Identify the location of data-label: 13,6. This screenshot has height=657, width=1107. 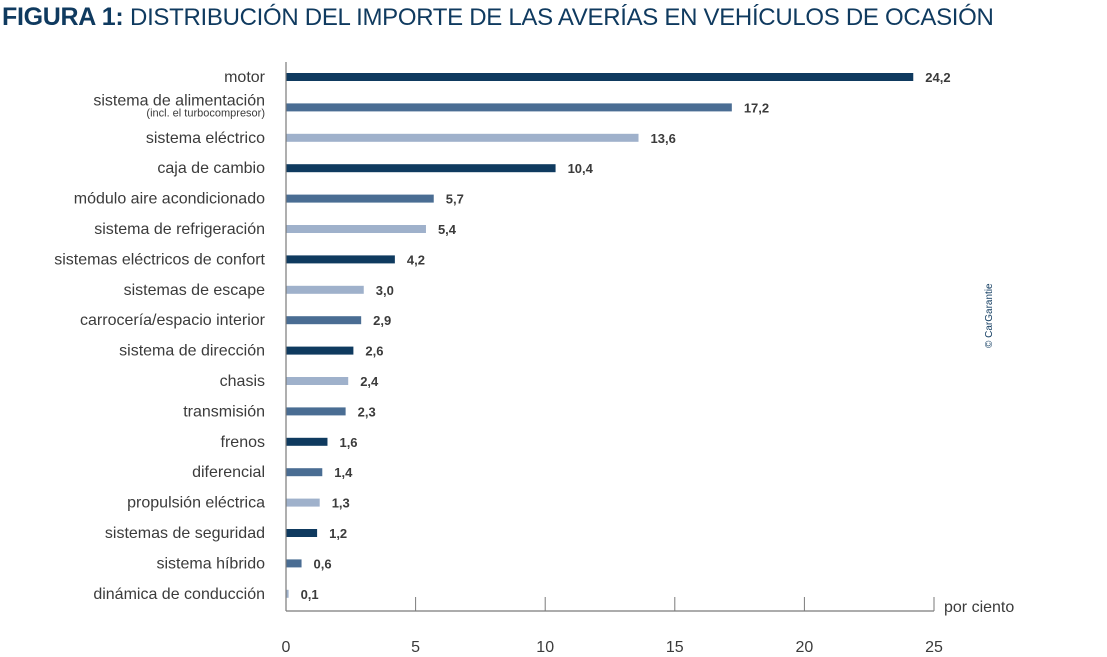
(663, 138).